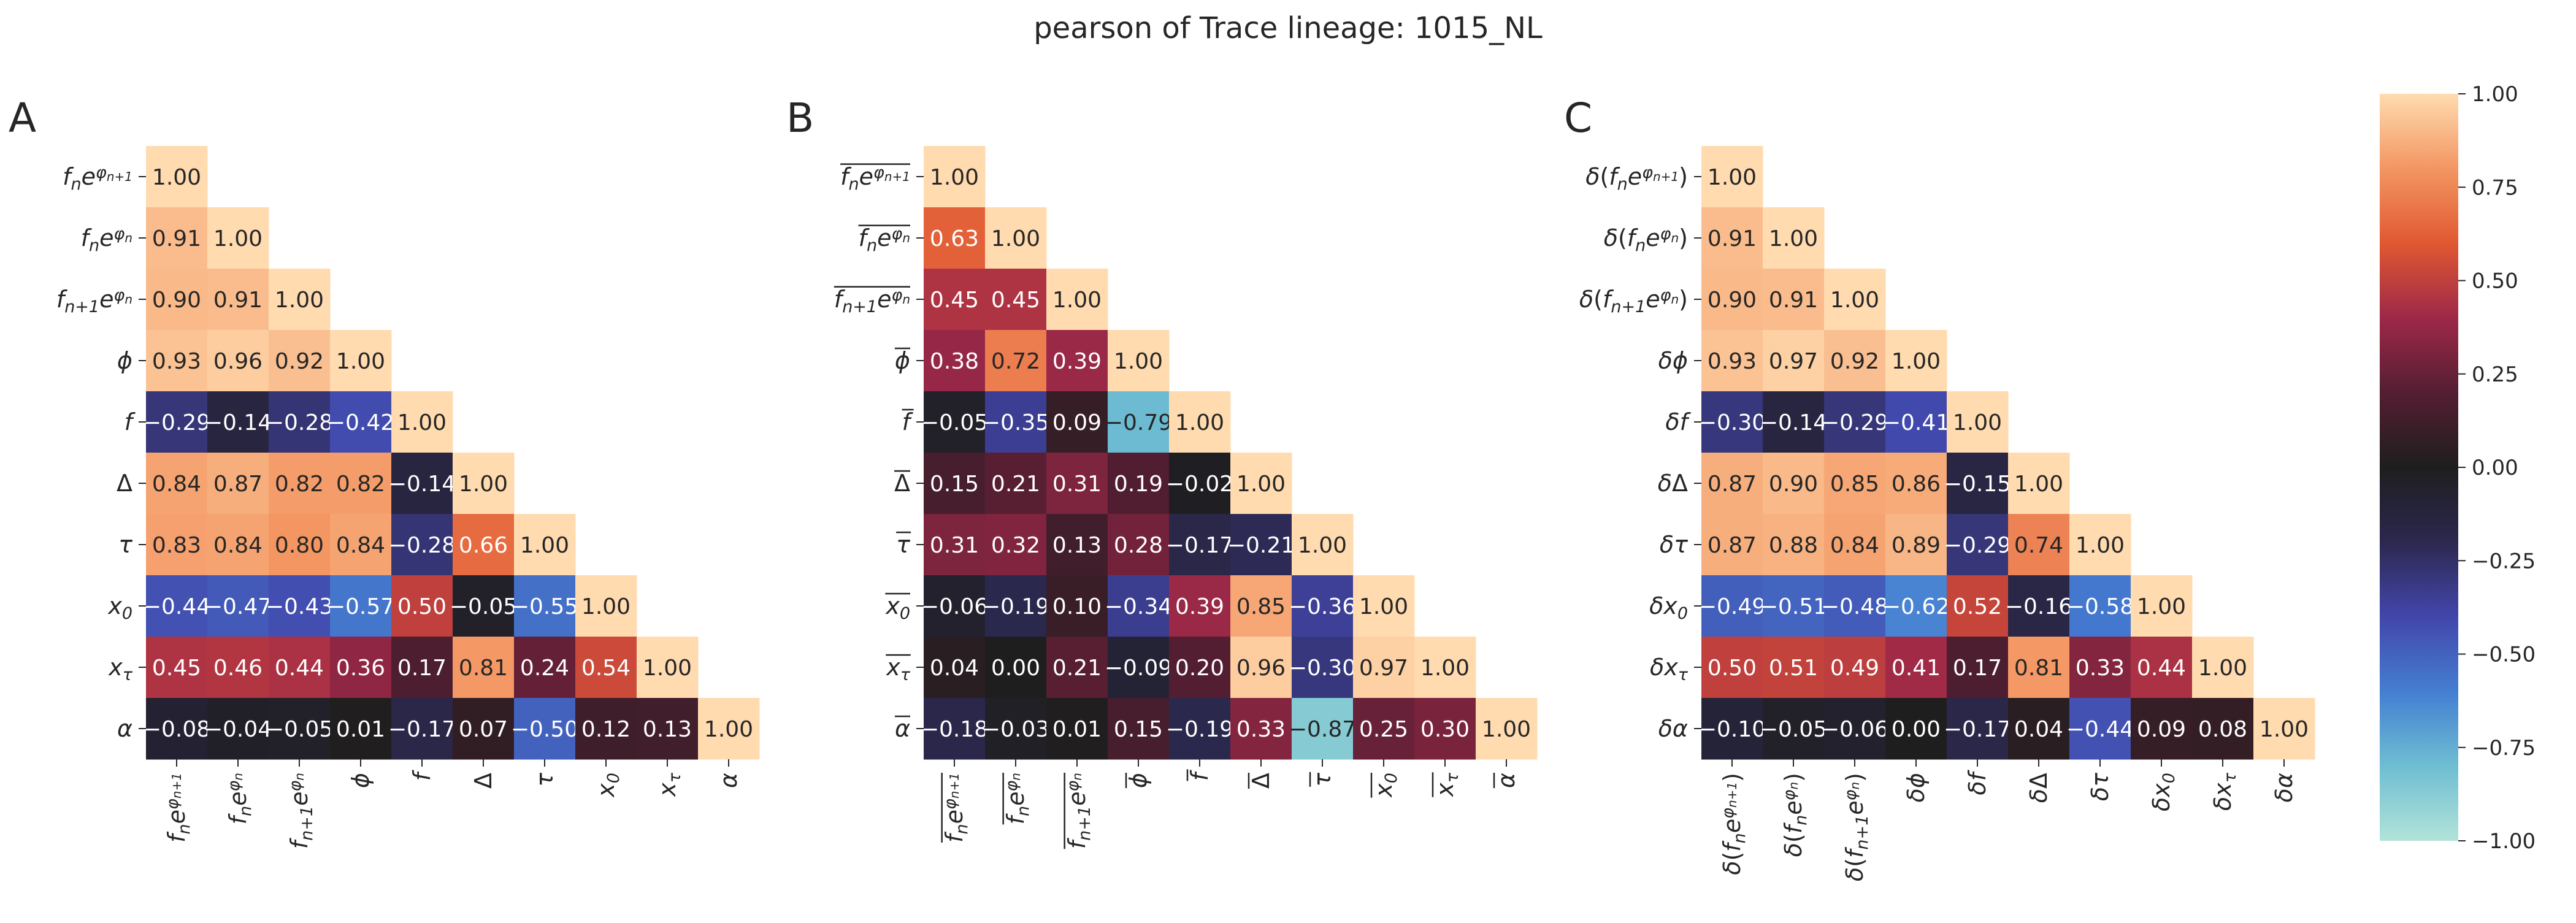 This screenshot has height=923, width=2576. Describe the element at coordinates (360, 484) in the screenshot. I see `cell-value-label: 0.82` at that location.